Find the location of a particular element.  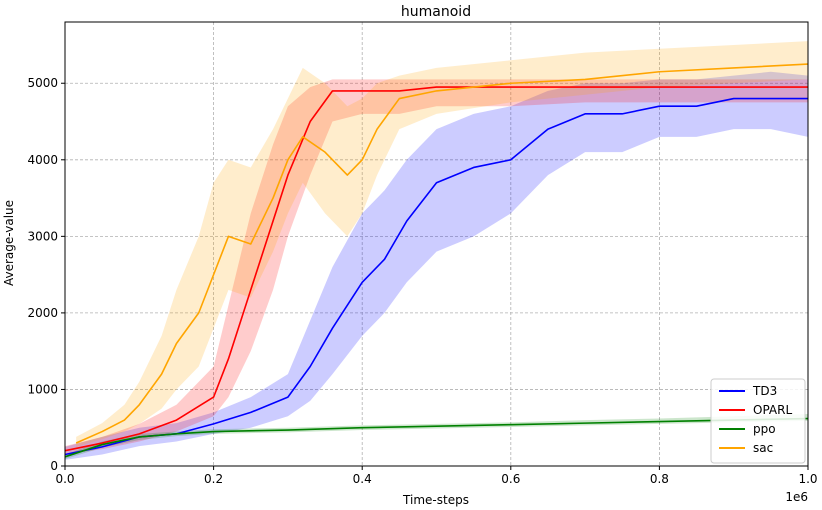

legend: TD3 OPARL ppo sac is located at coordinates (758, 421).